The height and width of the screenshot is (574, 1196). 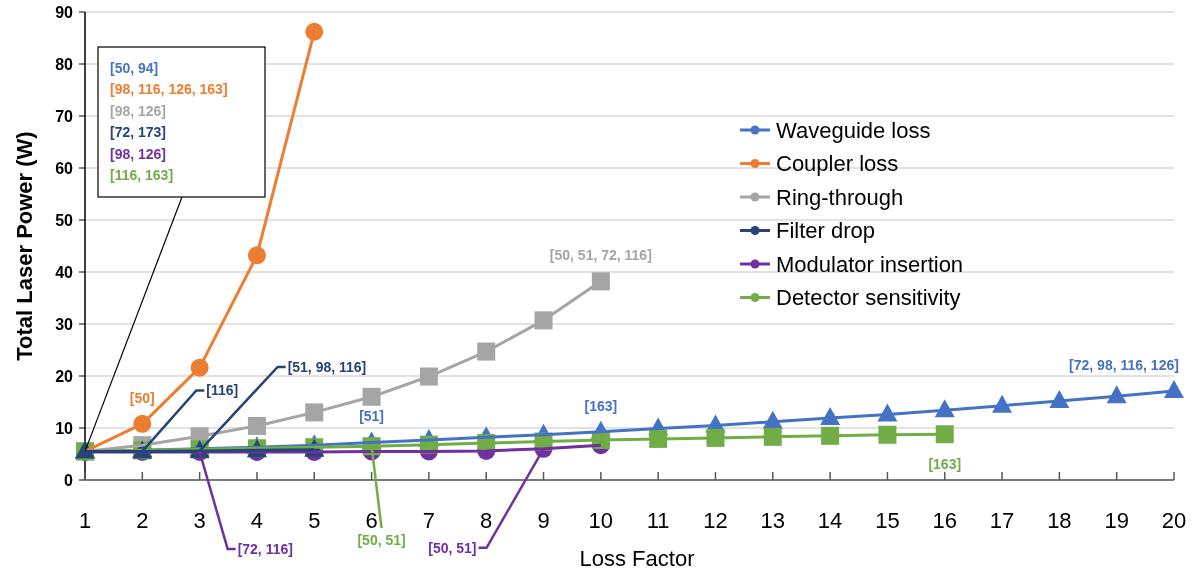 I want to click on y-tick-label: 80, so click(x=64, y=64).